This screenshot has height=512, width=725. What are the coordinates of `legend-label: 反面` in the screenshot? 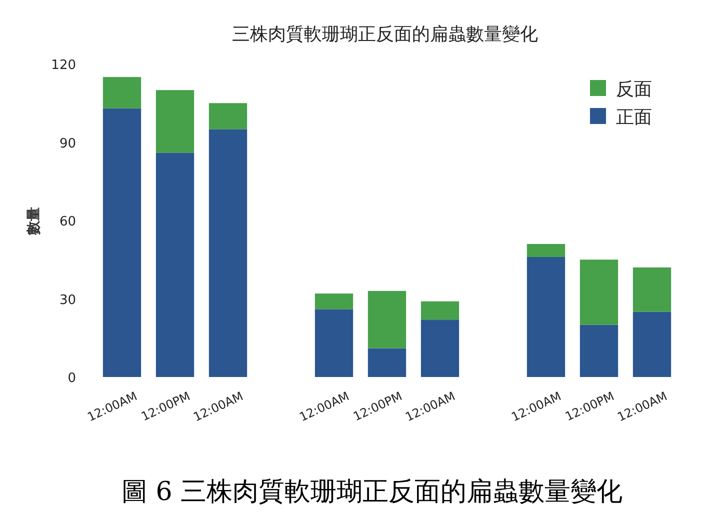 It's located at (634, 89).